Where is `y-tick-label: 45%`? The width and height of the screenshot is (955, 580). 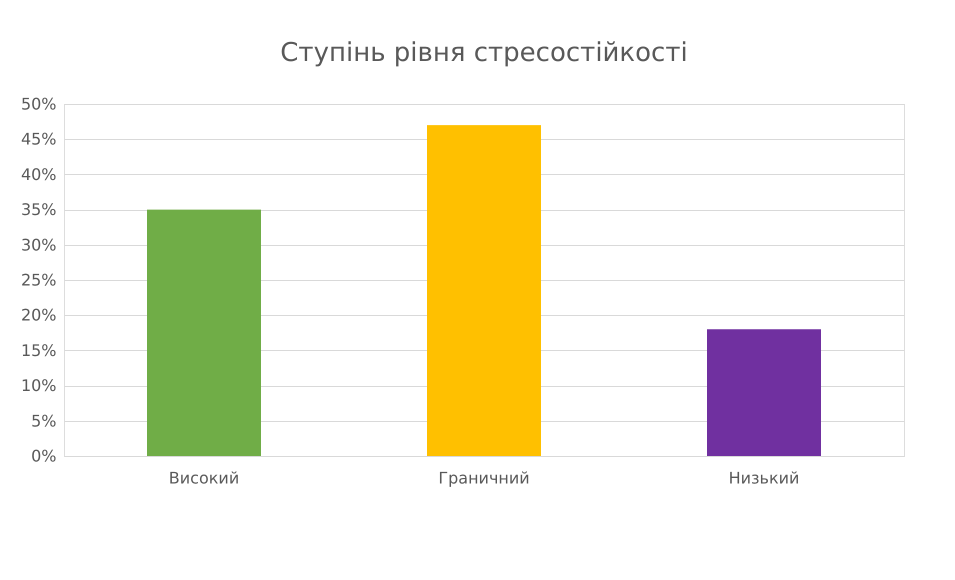 y-tick-label: 45% is located at coordinates (38, 139).